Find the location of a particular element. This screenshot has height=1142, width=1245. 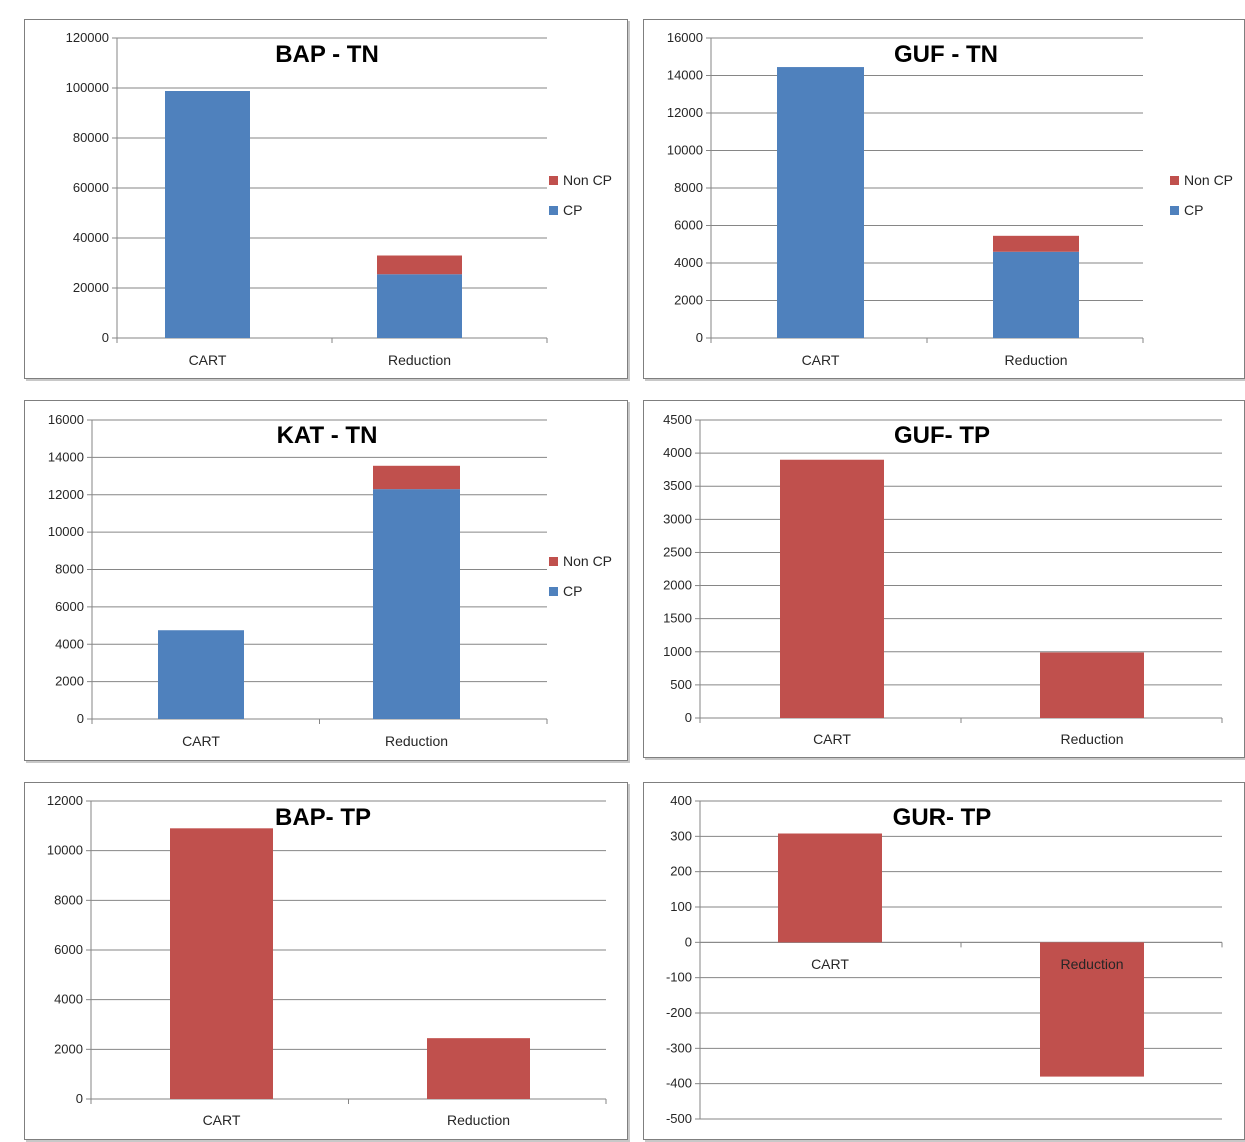

chart-title: BAP- TP is located at coordinates (323, 817).